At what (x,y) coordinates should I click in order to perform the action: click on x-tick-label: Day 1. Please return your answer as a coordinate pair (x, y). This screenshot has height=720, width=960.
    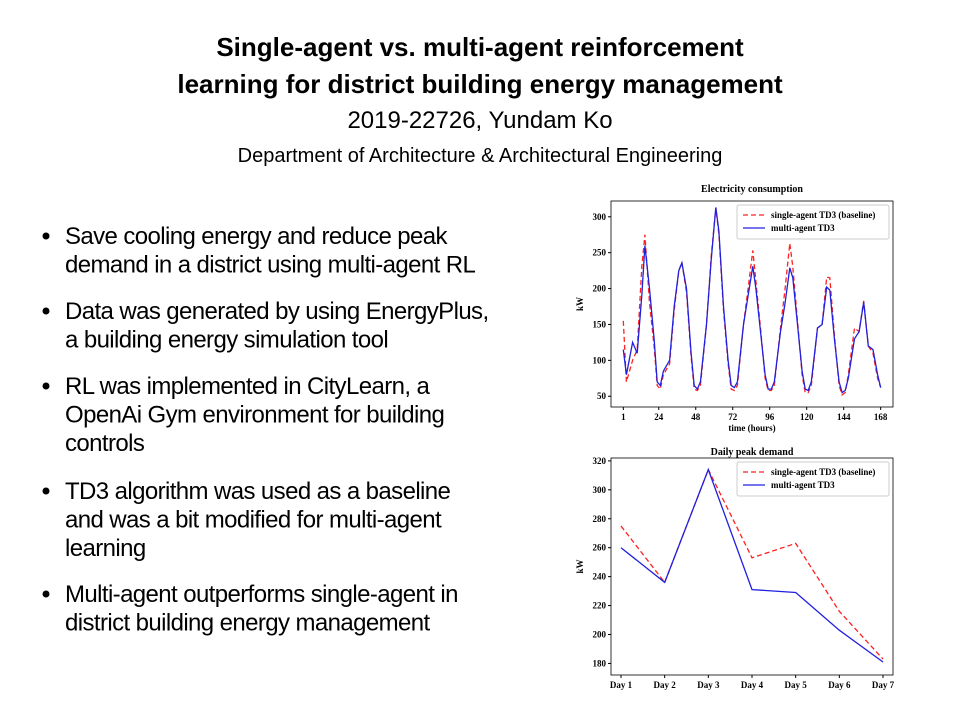
    Looking at the image, I should click on (621, 685).